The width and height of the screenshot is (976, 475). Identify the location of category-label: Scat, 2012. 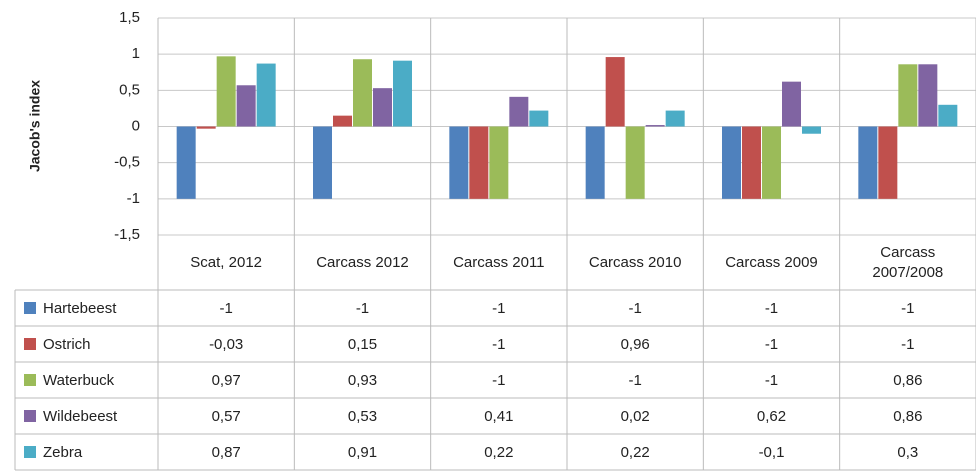
(226, 262).